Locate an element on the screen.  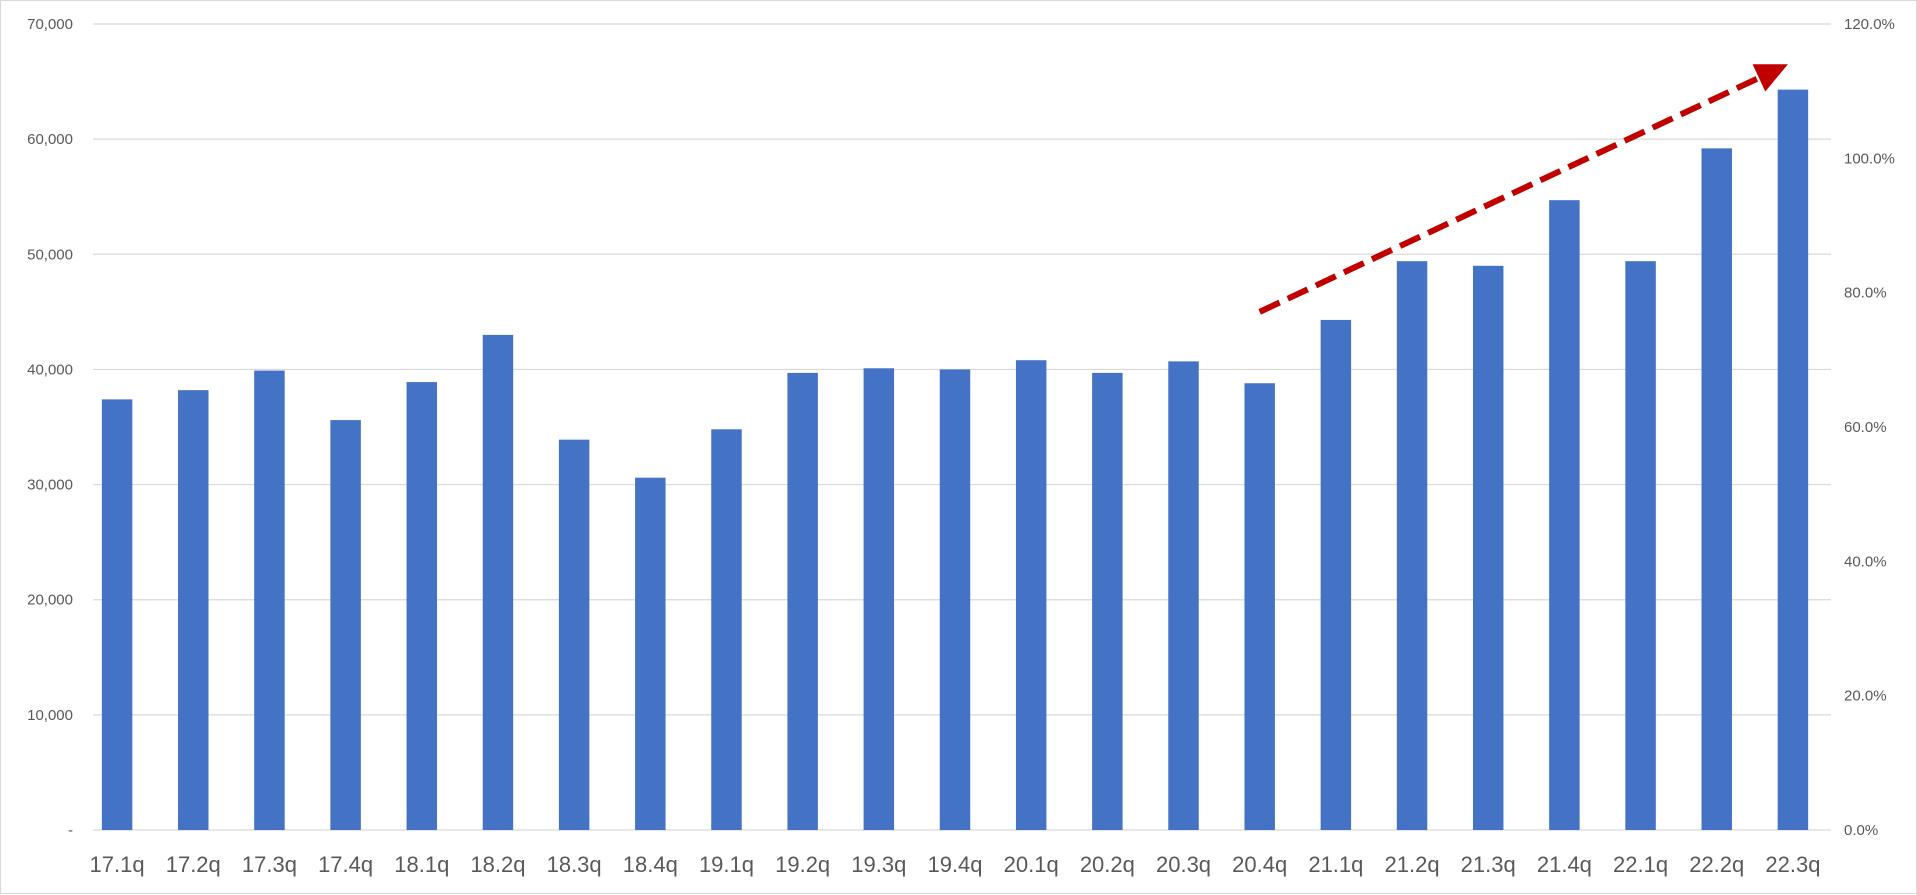
right-axis-tick-label: 80.0% is located at coordinates (1865, 293).